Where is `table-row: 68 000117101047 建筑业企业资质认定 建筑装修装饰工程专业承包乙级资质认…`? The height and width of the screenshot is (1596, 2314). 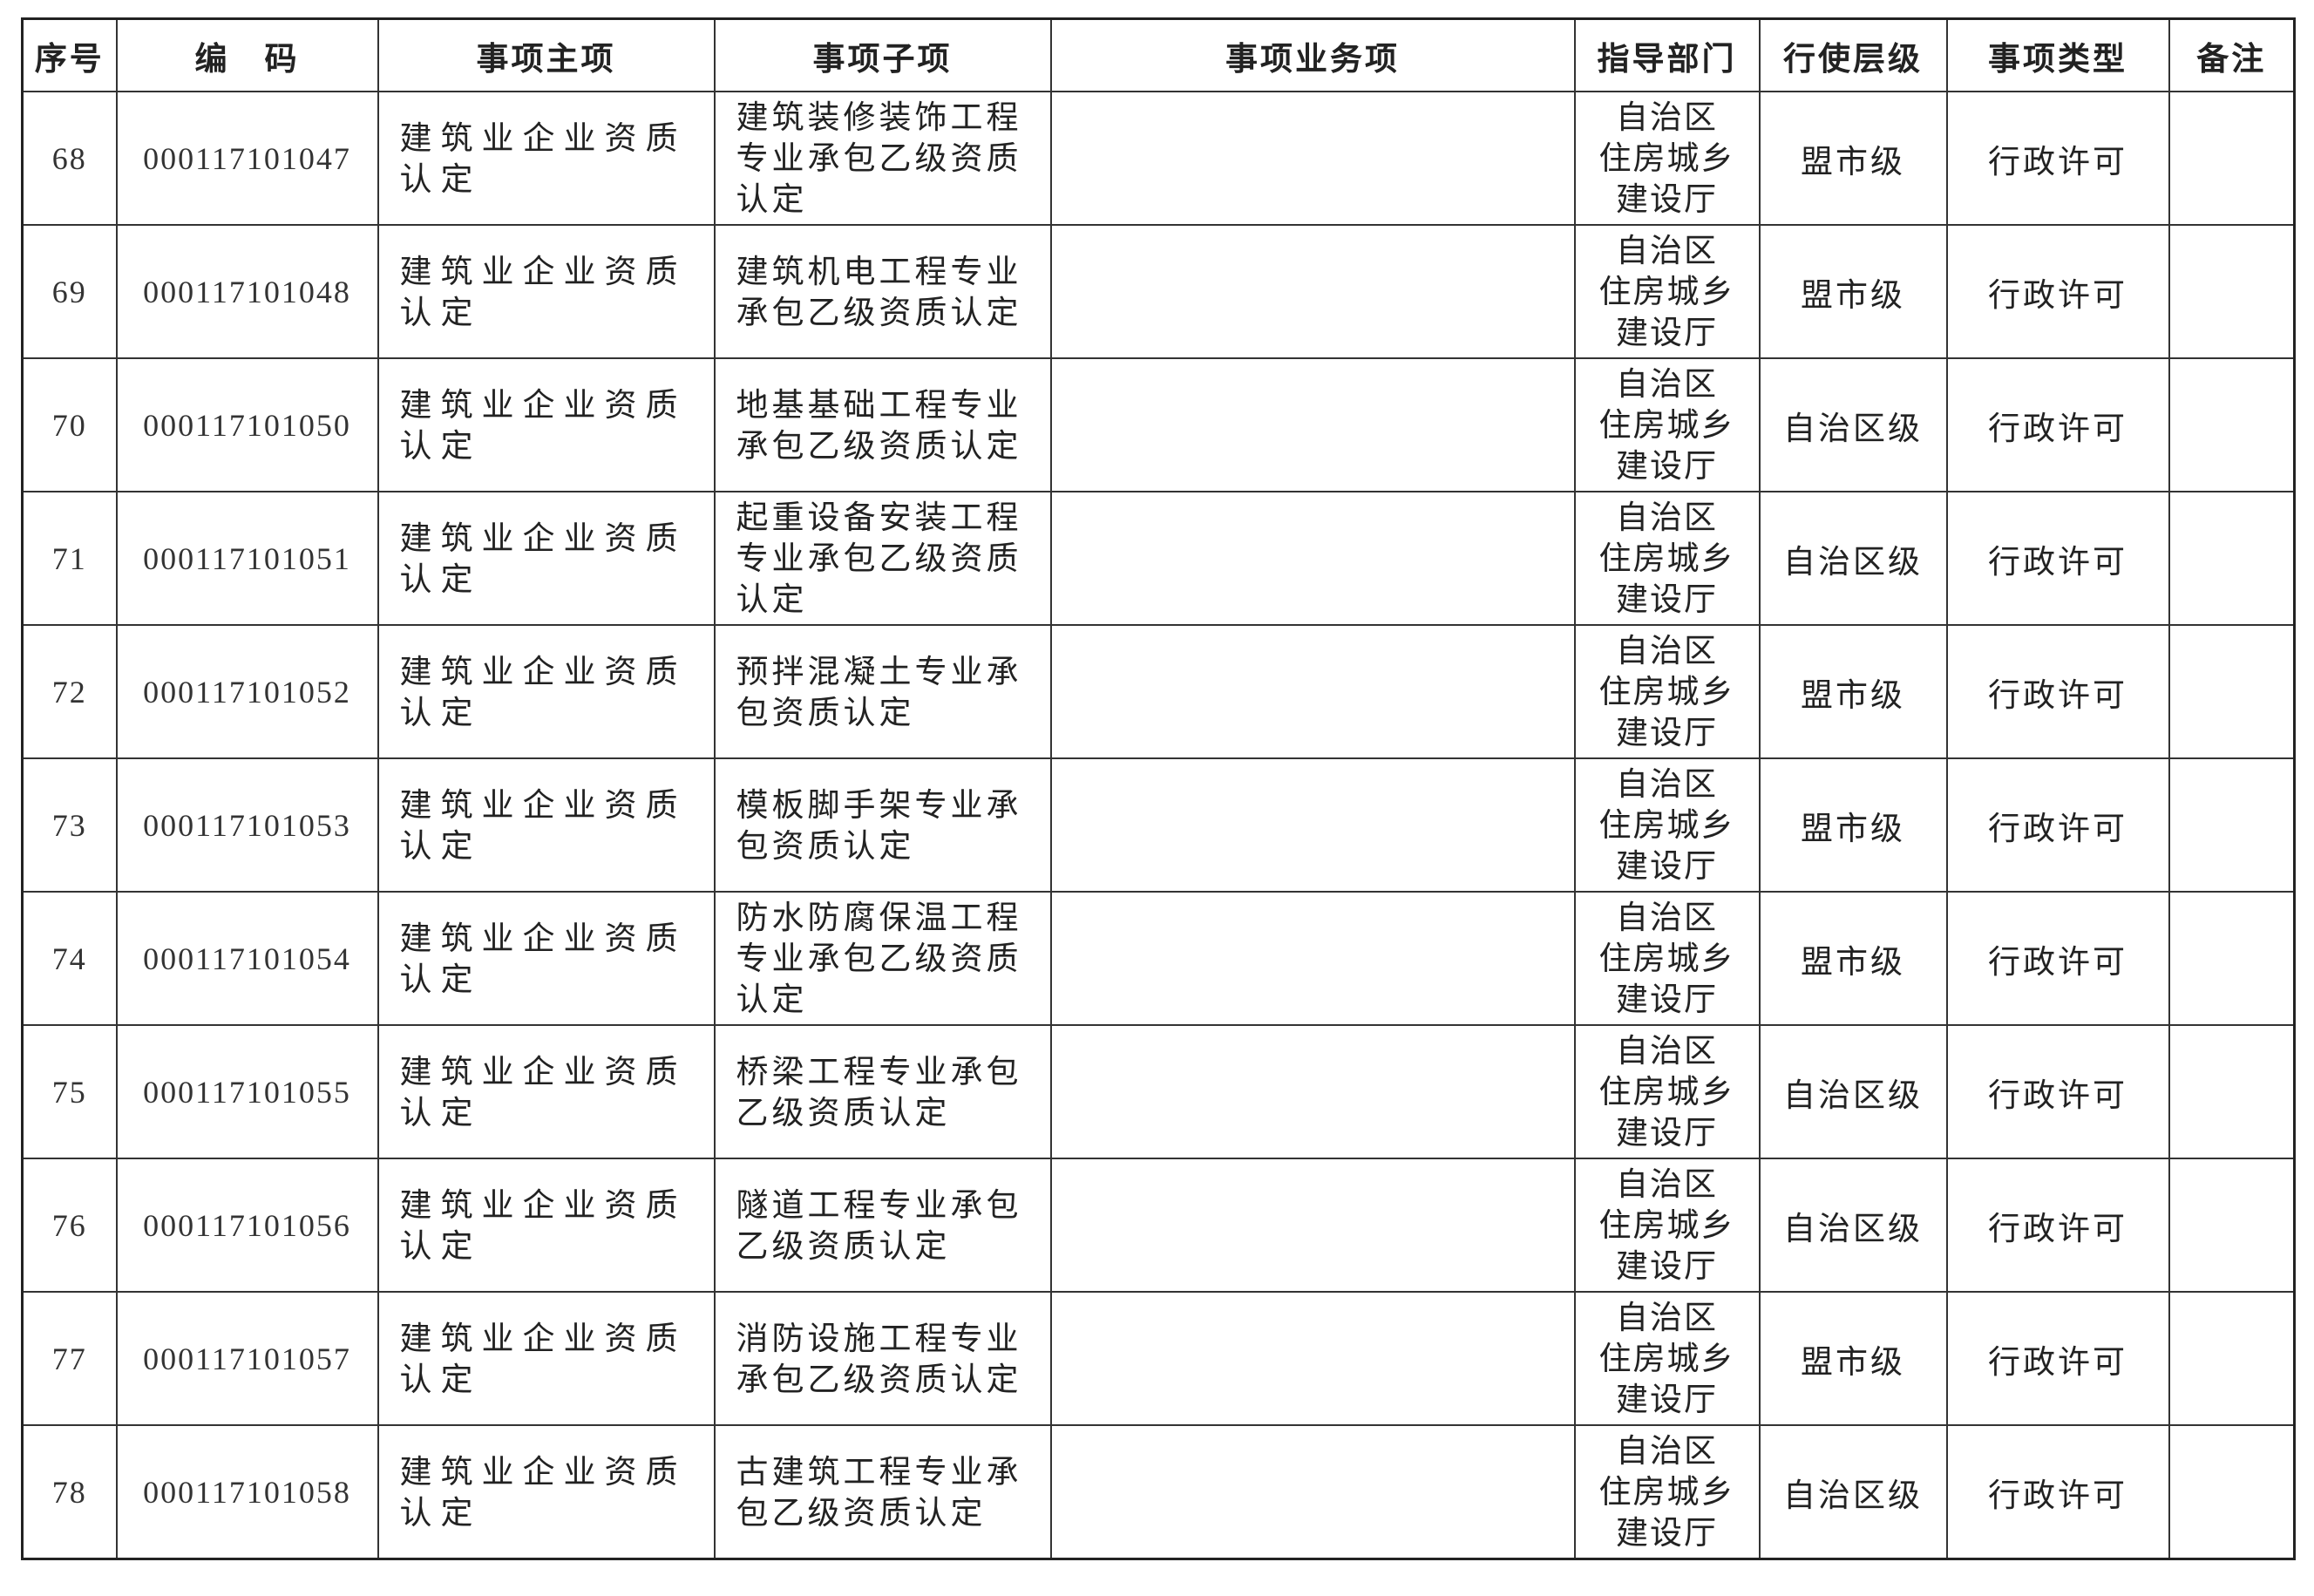
table-row: 68 000117101047 建筑业企业资质认定 建筑装修装饰工程专业承包乙级资质认… is located at coordinates (1158, 158).